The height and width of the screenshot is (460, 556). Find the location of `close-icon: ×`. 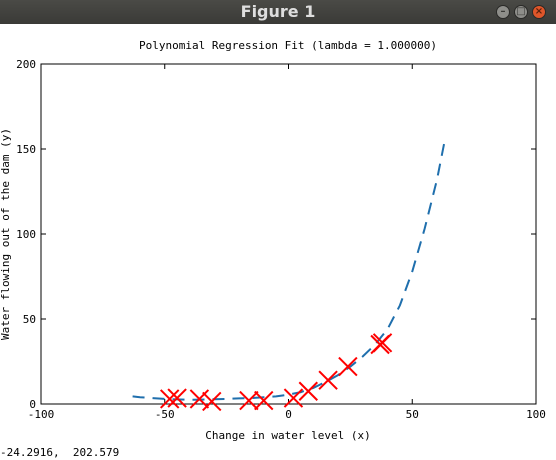

close-icon: × is located at coordinates (539, 12).